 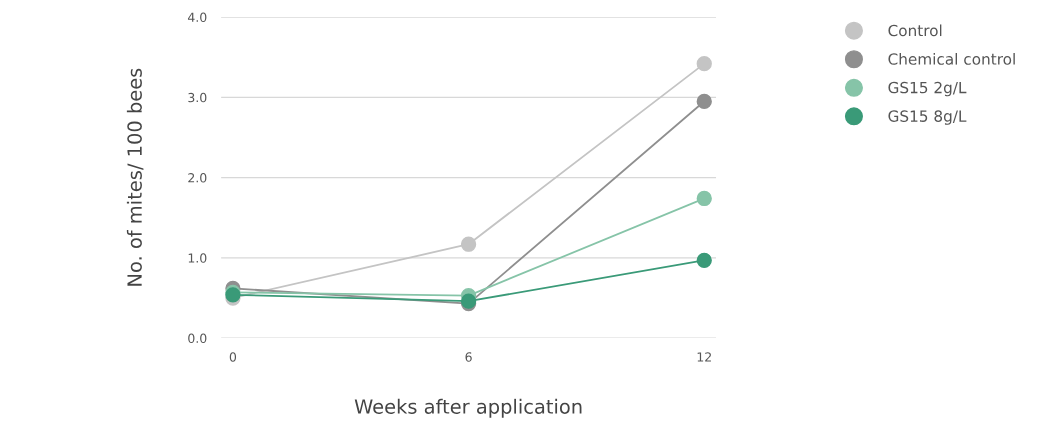 What do you see at coordinates (197, 97) in the screenshot?
I see `y-tick-label: 3.0` at bounding box center [197, 97].